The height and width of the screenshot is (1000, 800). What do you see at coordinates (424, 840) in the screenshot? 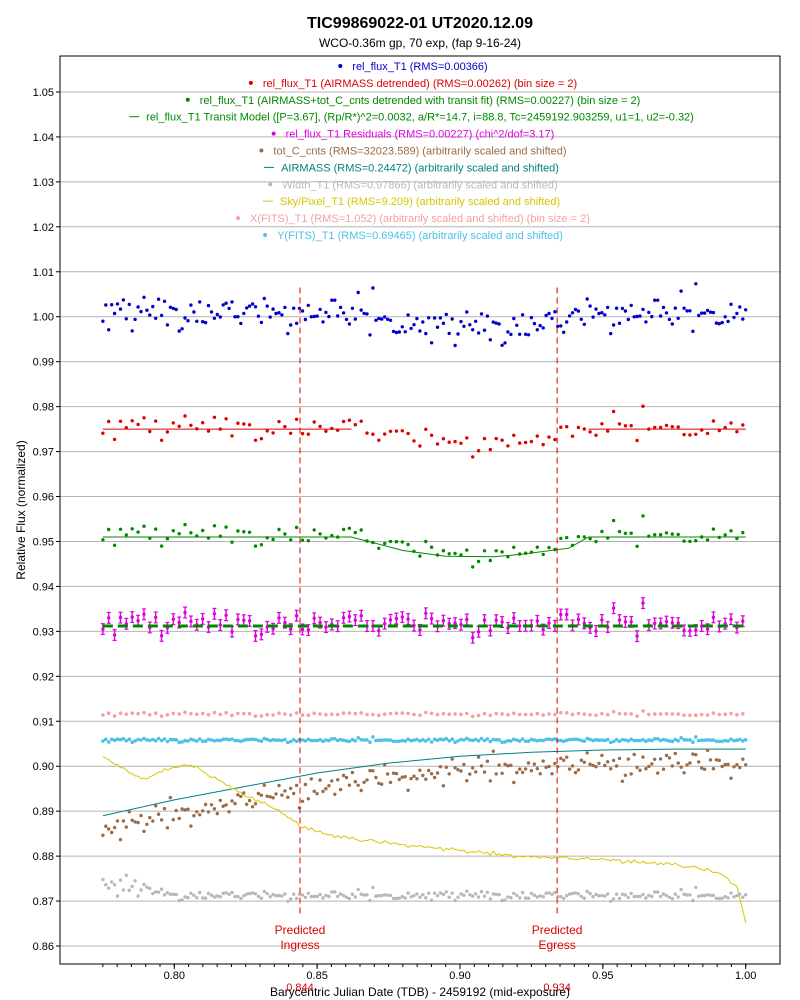
I see `sky-line` at bounding box center [424, 840].